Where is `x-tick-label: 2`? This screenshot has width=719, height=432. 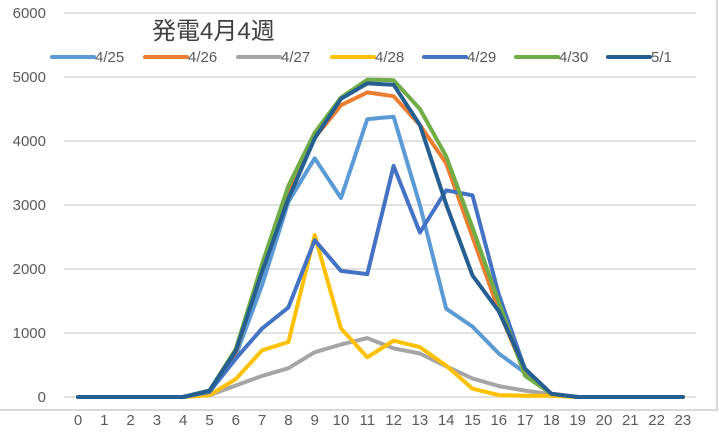
x-tick-label: 2 is located at coordinates (130, 420).